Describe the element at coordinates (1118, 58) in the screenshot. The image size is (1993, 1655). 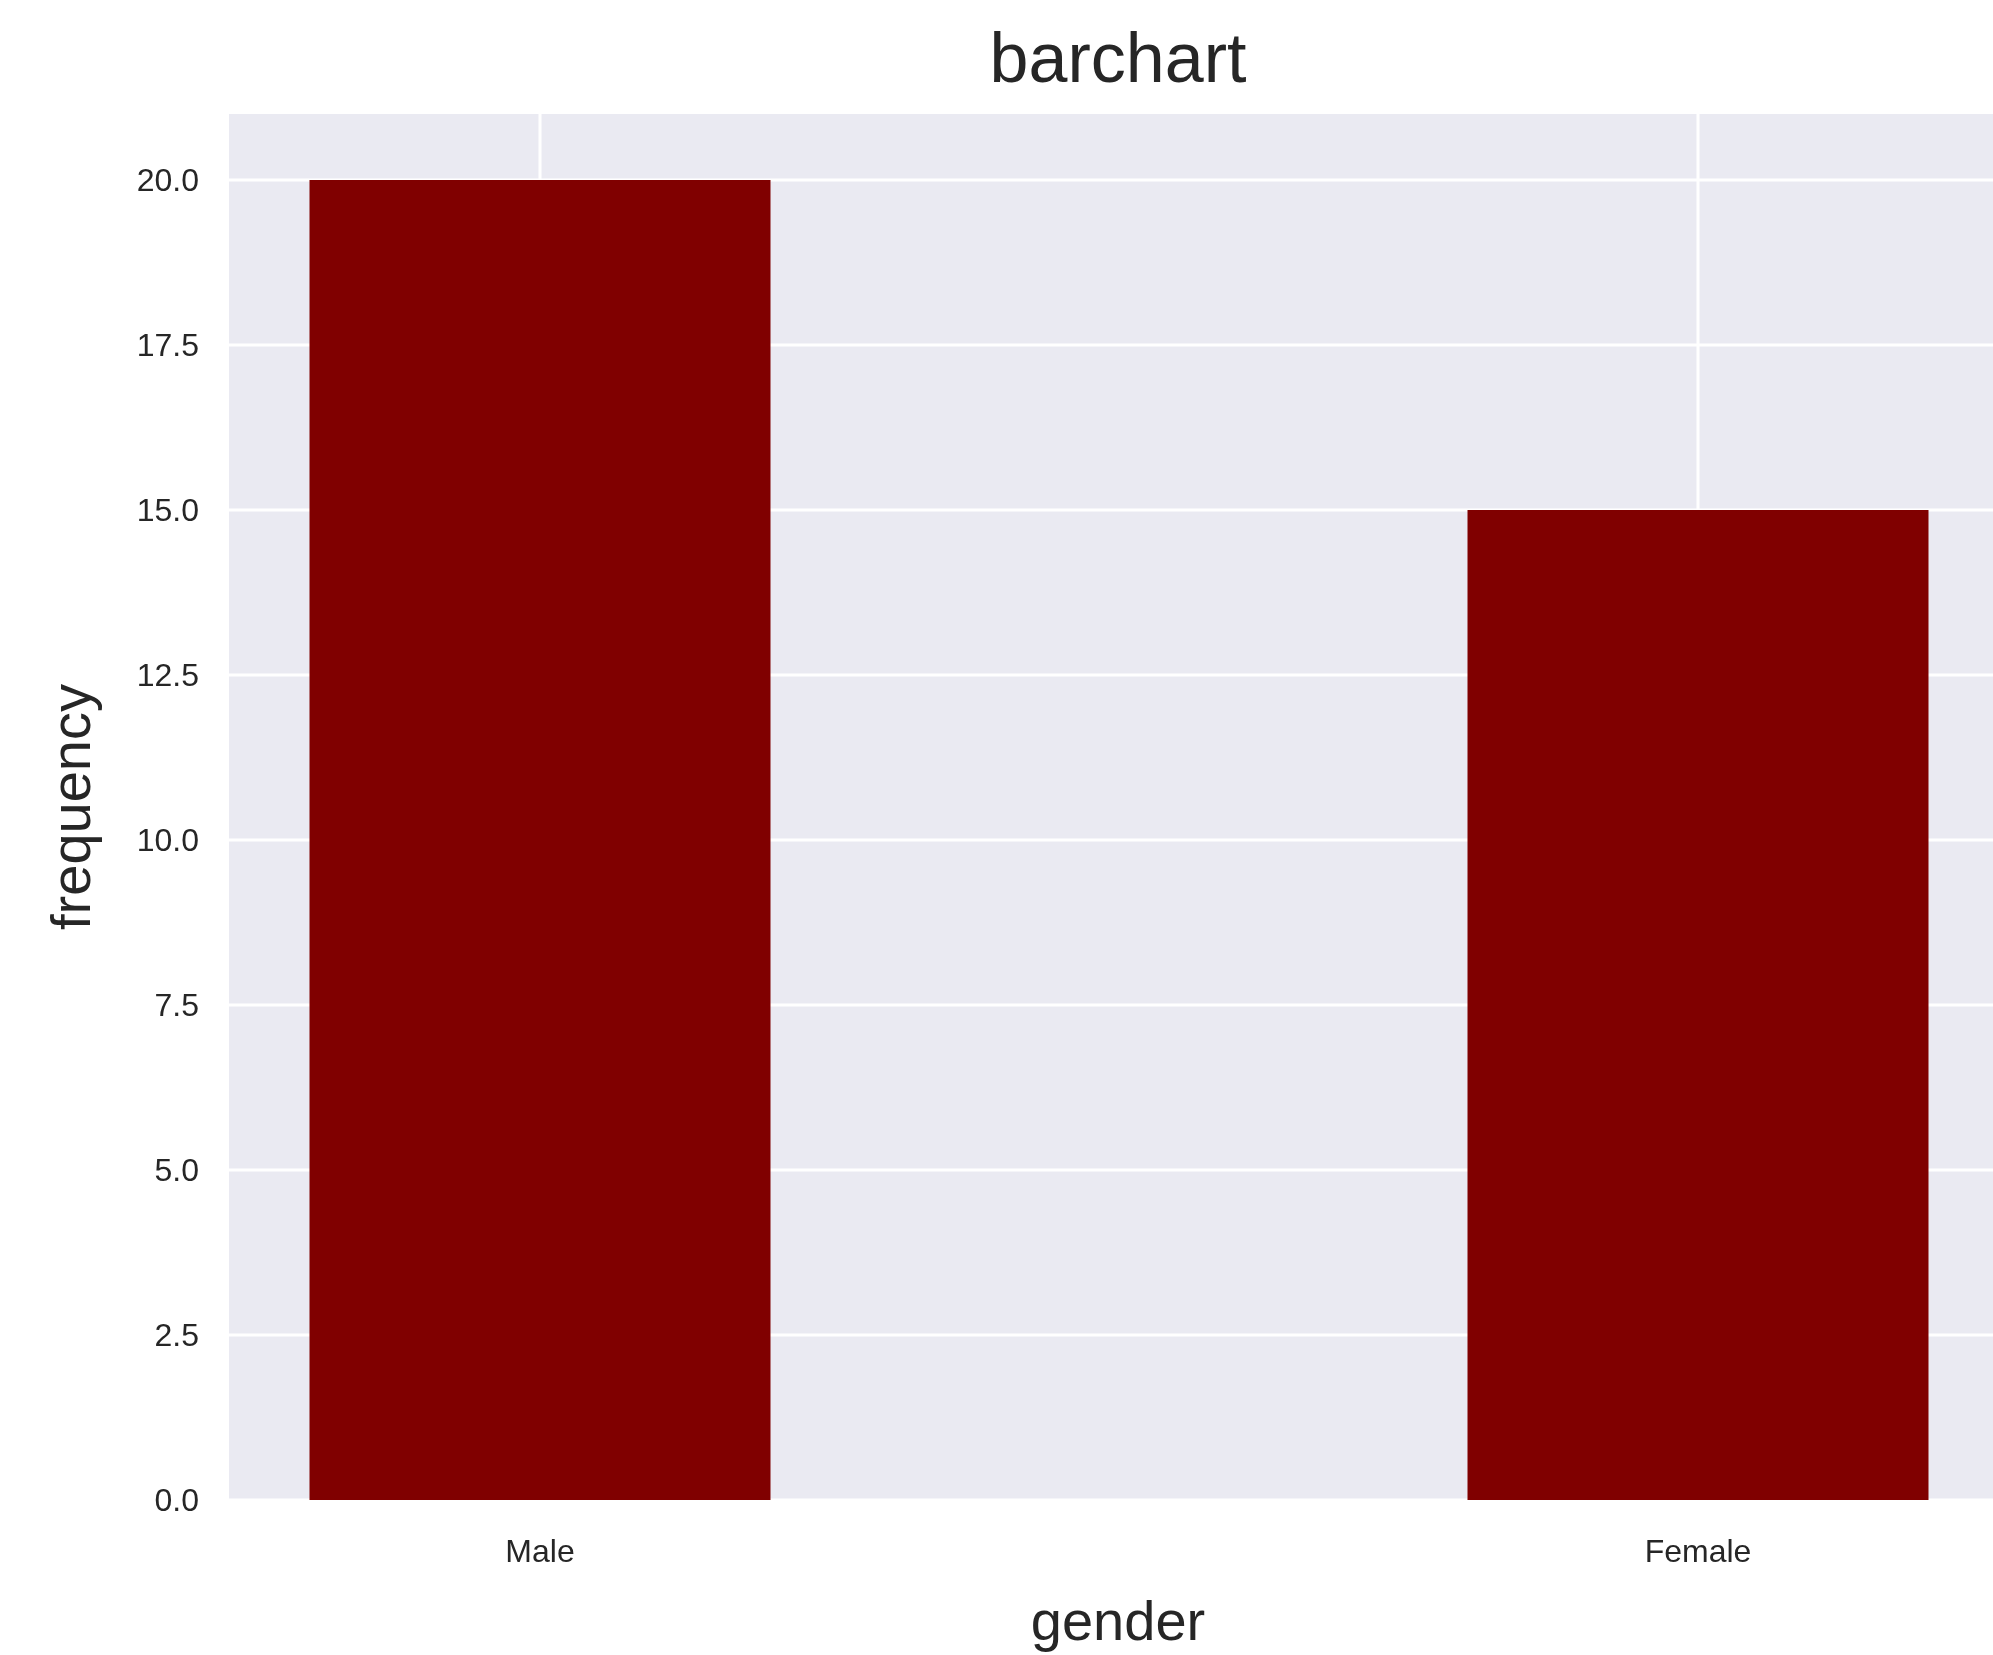
I see `chart-title: barchart` at that location.